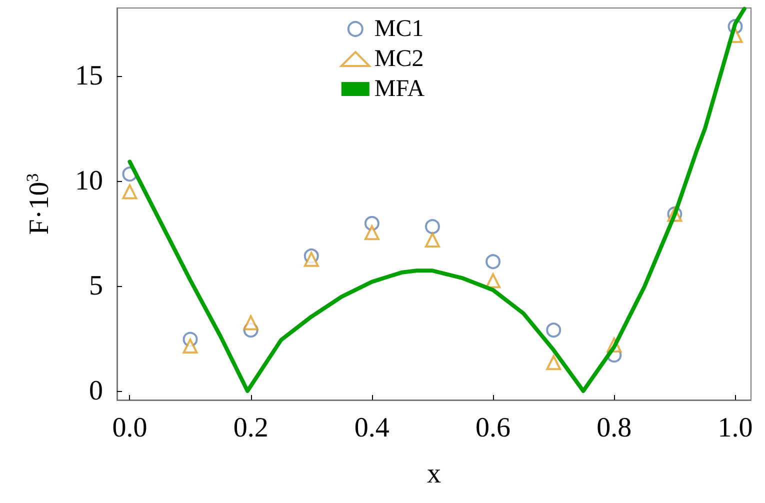 The height and width of the screenshot is (503, 765). I want to click on y-axis-title: F·103, so click(39, 204).